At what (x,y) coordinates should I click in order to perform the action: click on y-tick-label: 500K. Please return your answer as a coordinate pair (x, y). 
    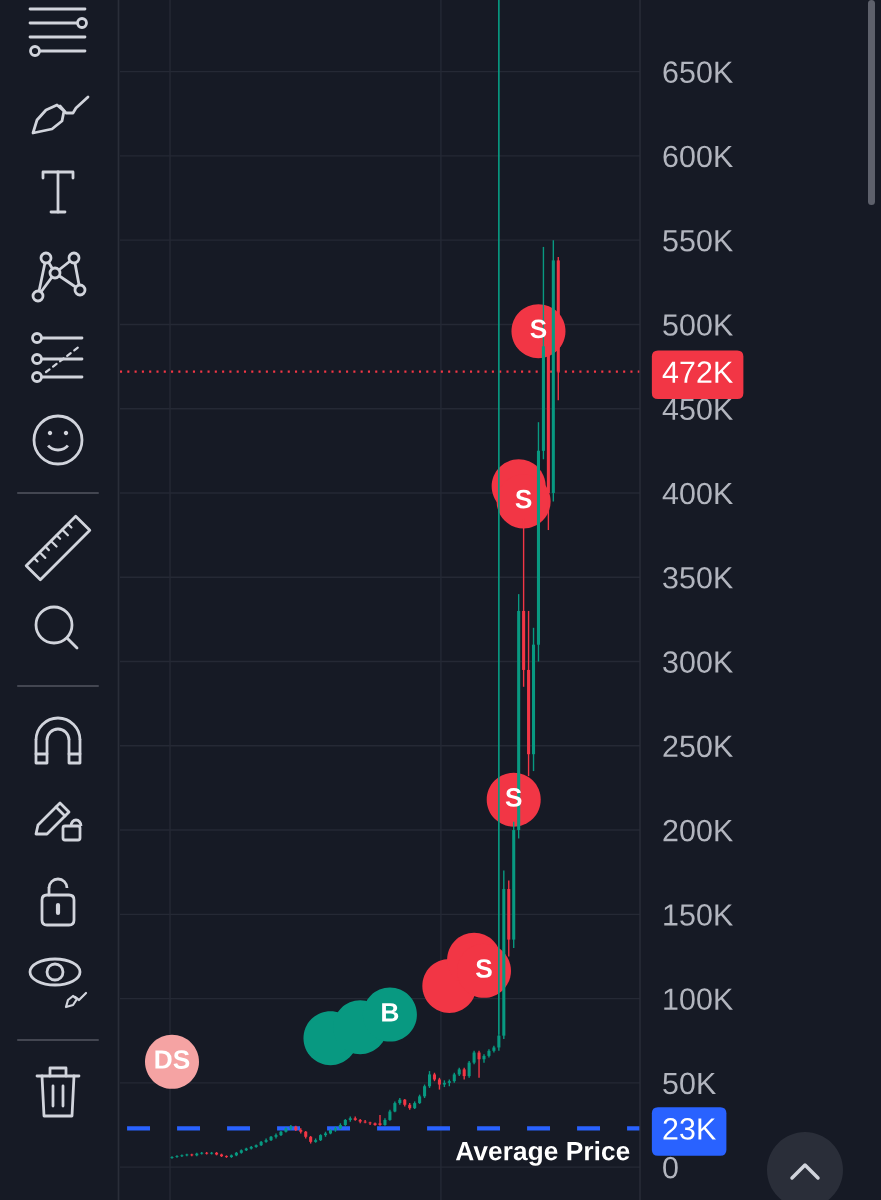
    Looking at the image, I should click on (698, 325).